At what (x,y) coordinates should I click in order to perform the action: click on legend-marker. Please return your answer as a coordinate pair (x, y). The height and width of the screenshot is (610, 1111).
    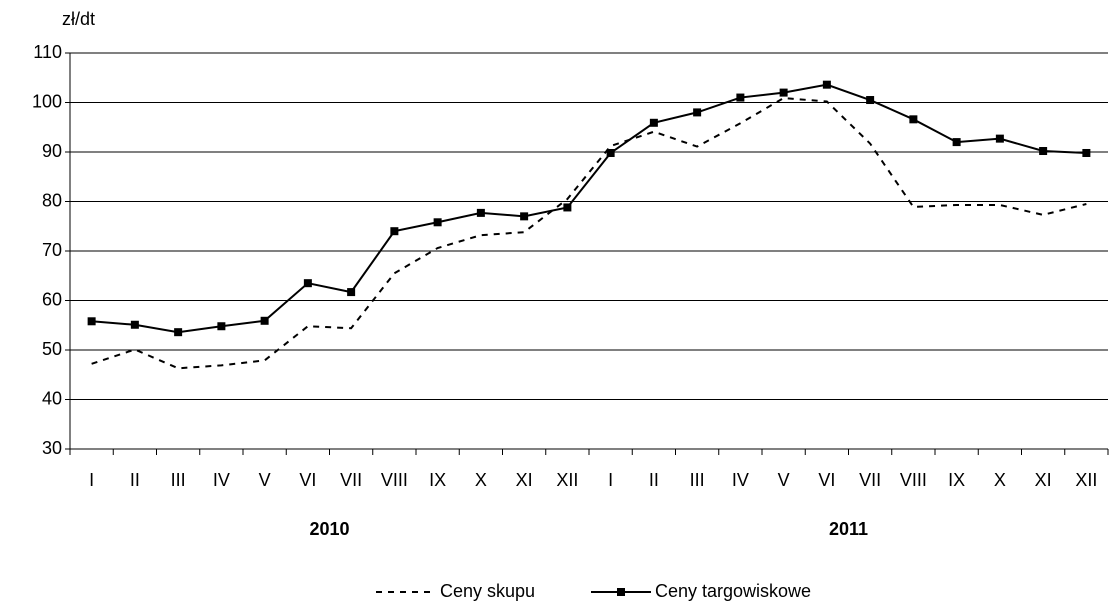
    Looking at the image, I should click on (621, 592).